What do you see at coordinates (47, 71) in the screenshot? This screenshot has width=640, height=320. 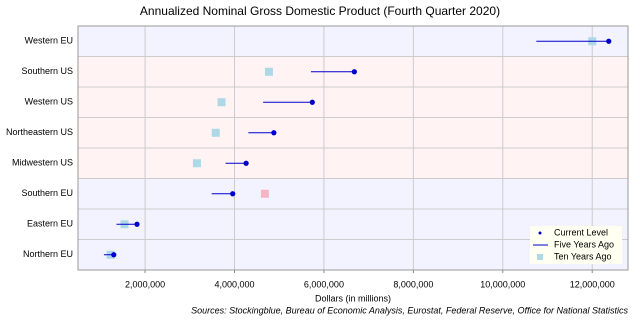 I see `y-tick-label: Southern US` at bounding box center [47, 71].